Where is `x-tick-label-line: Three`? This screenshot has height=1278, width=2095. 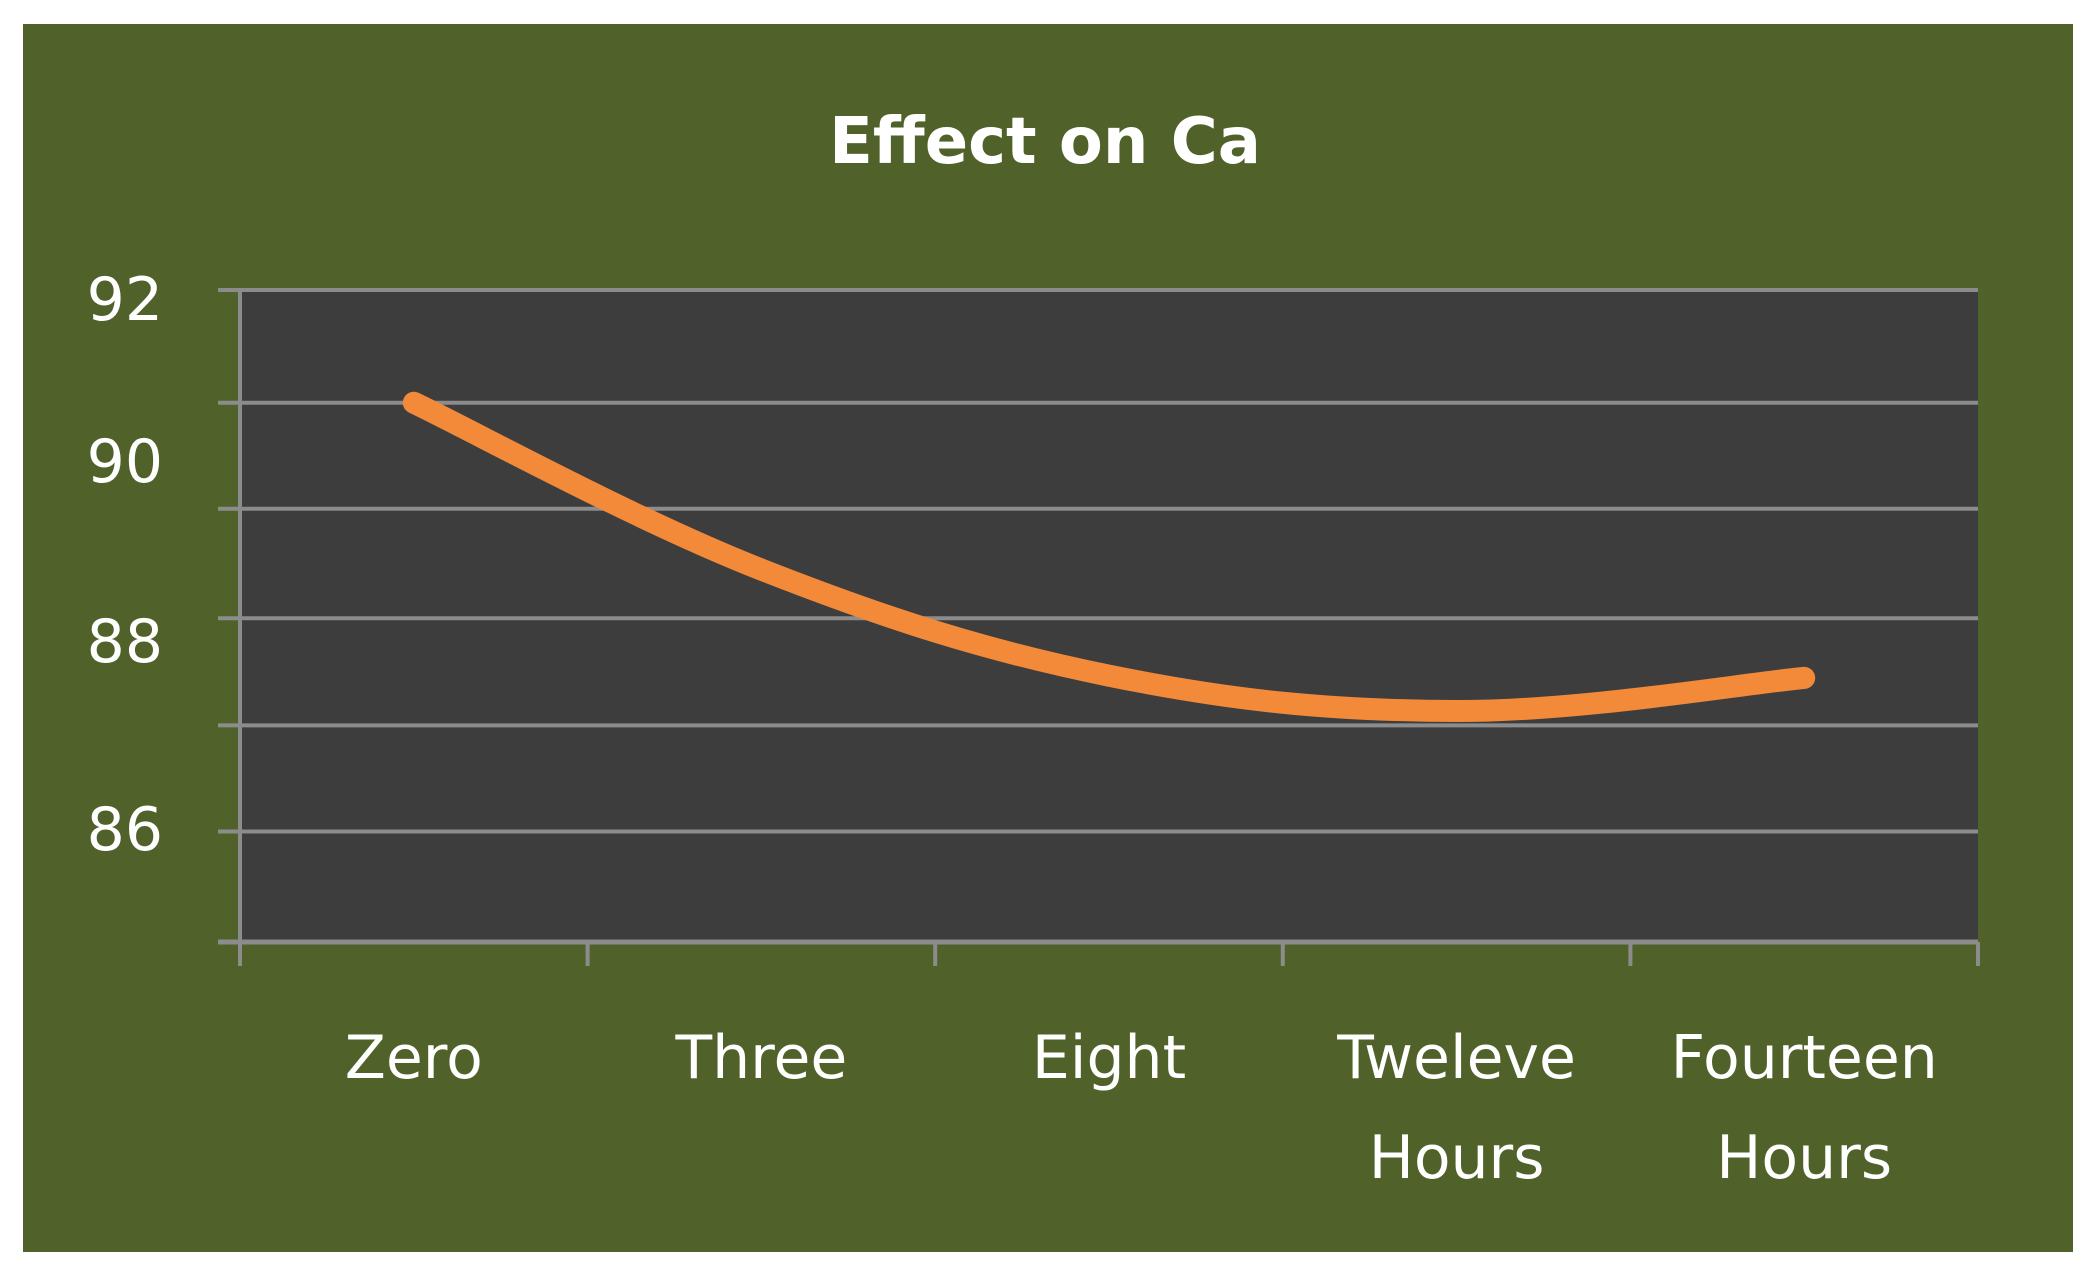 x-tick-label-line: Three is located at coordinates (760, 1058).